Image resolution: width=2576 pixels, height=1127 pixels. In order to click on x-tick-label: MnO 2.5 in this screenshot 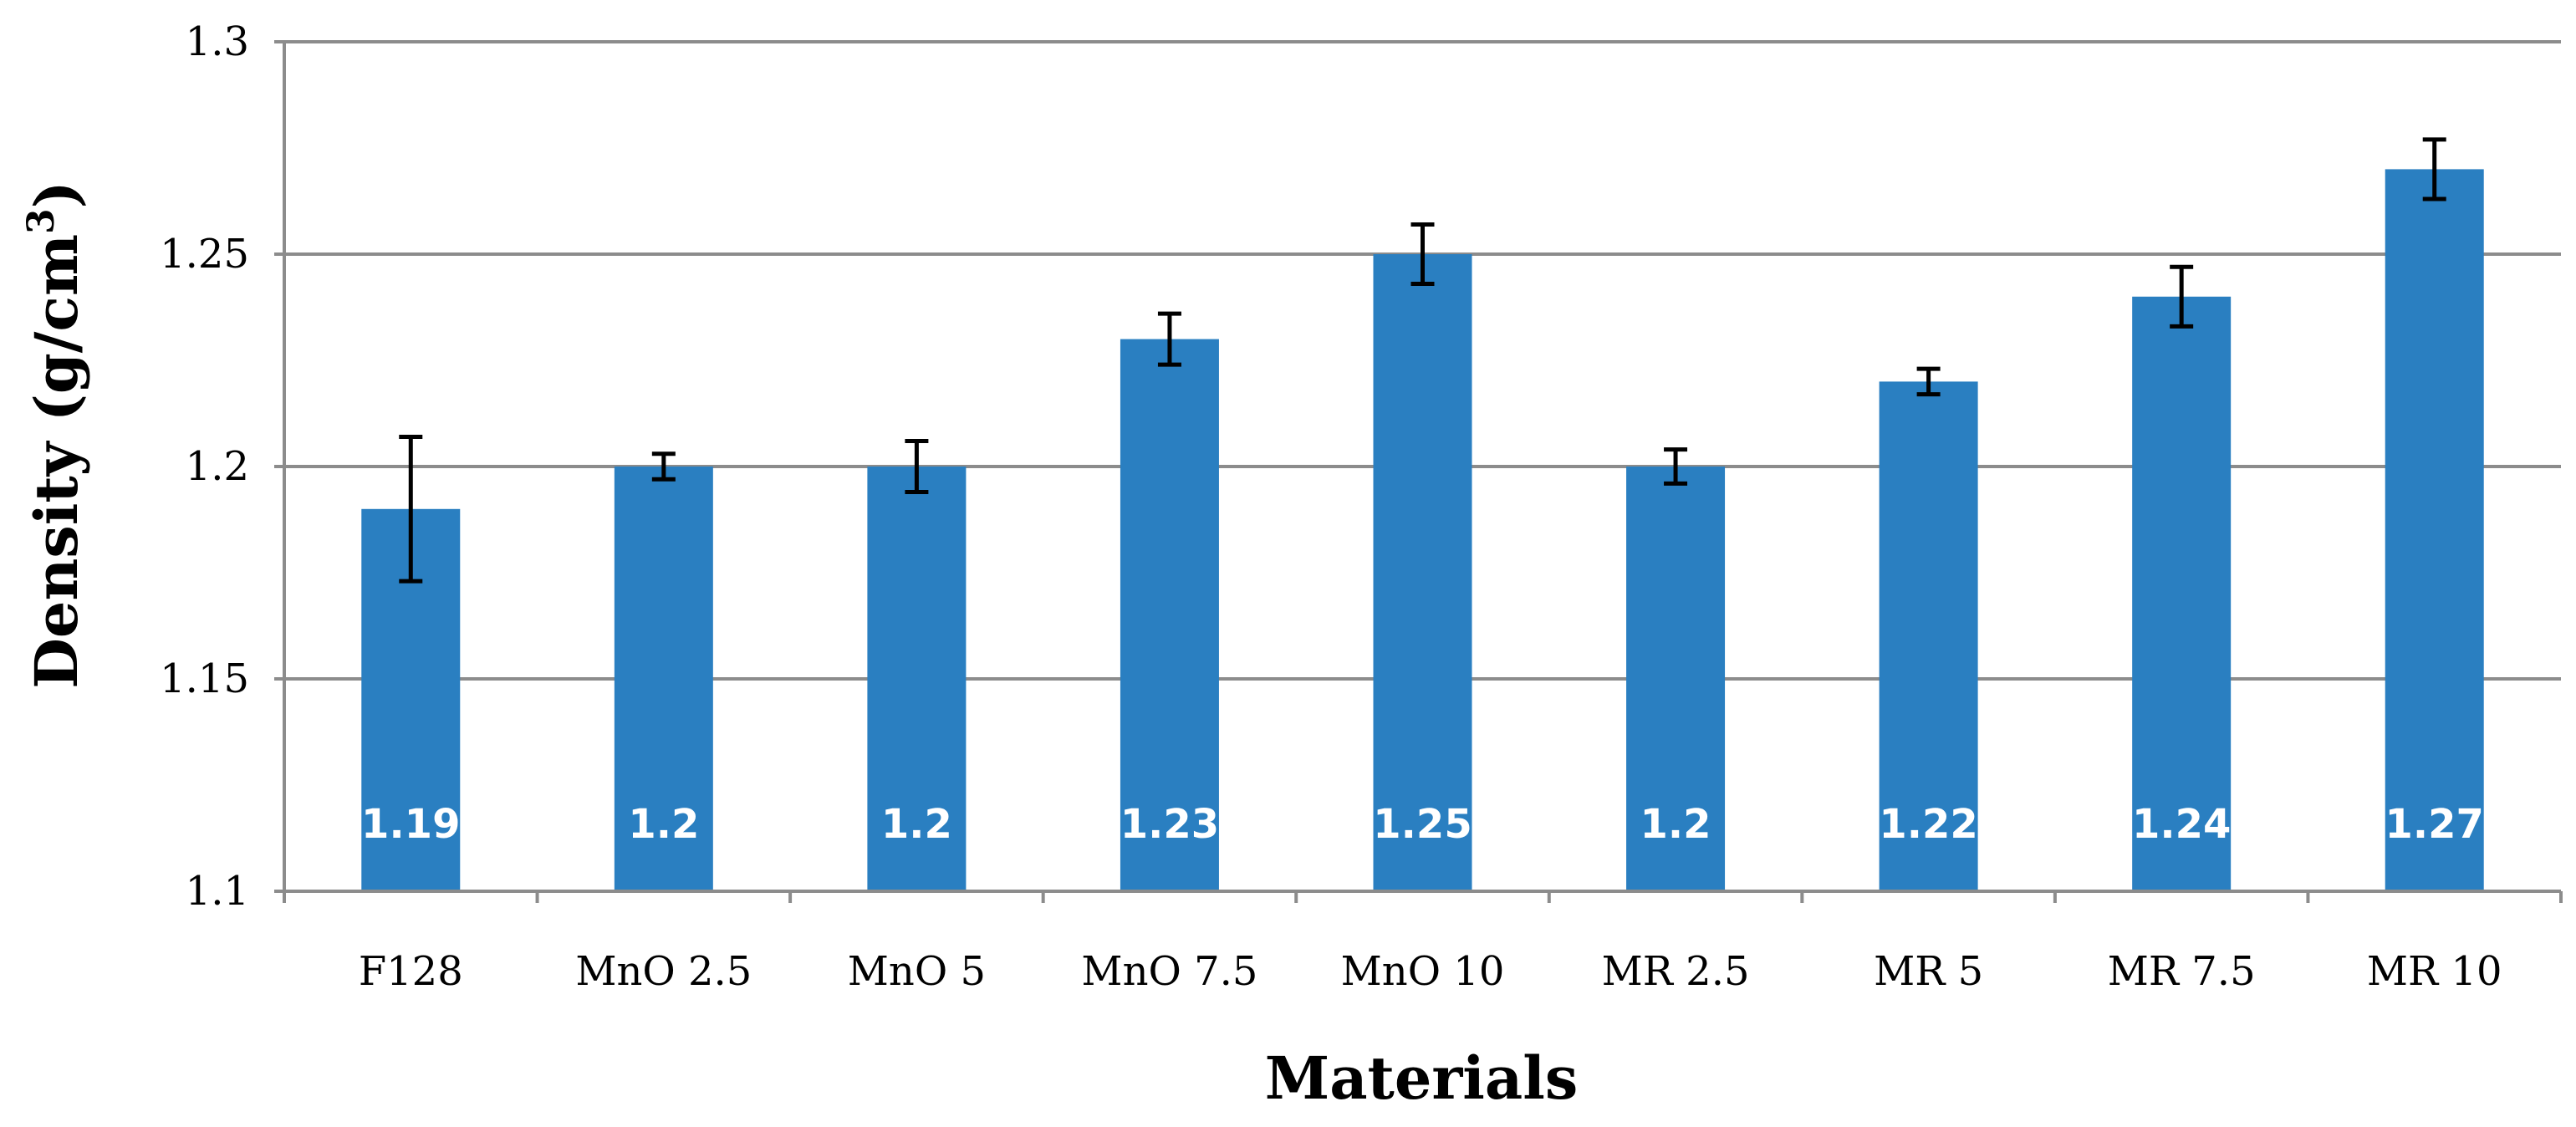, I will do `click(663, 971)`.